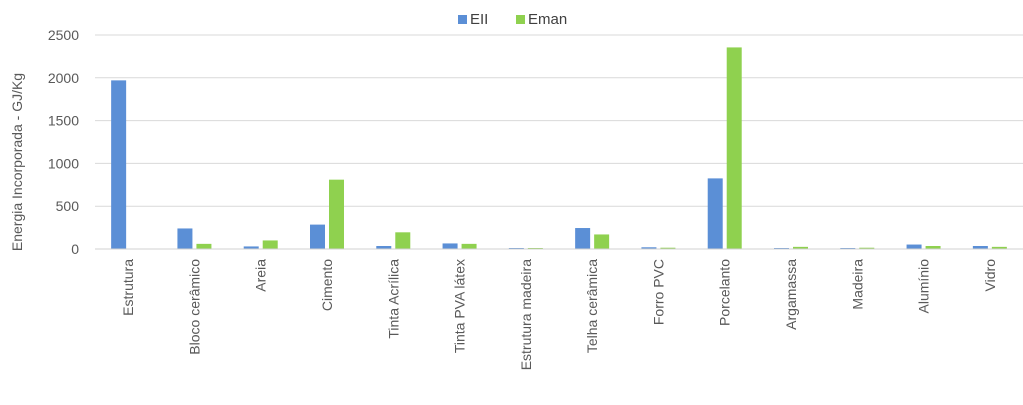 This screenshot has width=1023, height=405. Describe the element at coordinates (63, 142) in the screenshot. I see `y-axis-ticks: 0 500 1000 1500 2000 2500` at that location.